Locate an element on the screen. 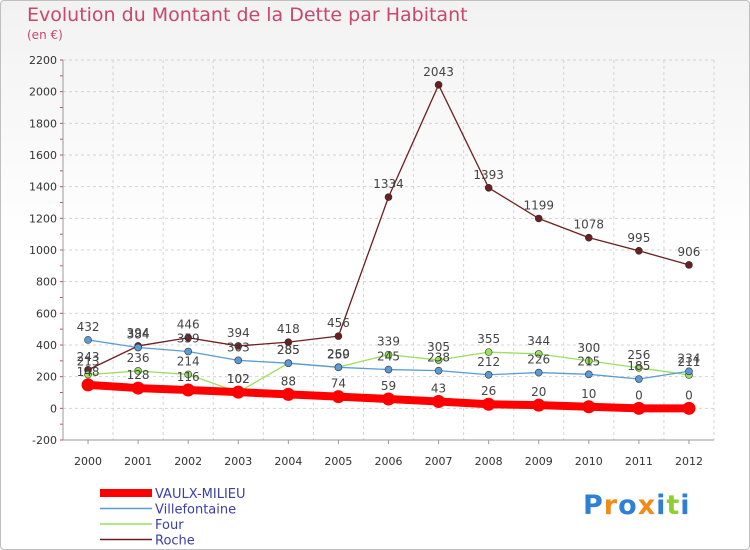  proxiti-logo: Proxiti is located at coordinates (637, 505).